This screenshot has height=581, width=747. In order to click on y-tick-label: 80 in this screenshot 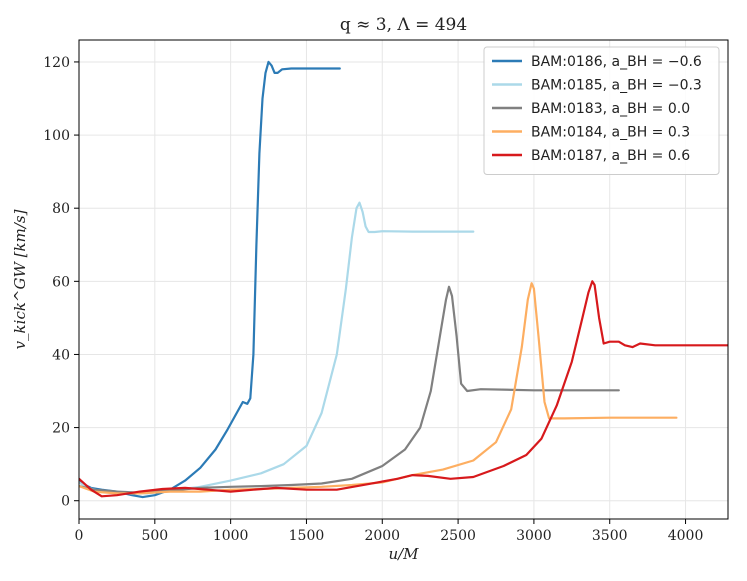, I will do `click(61, 209)`.